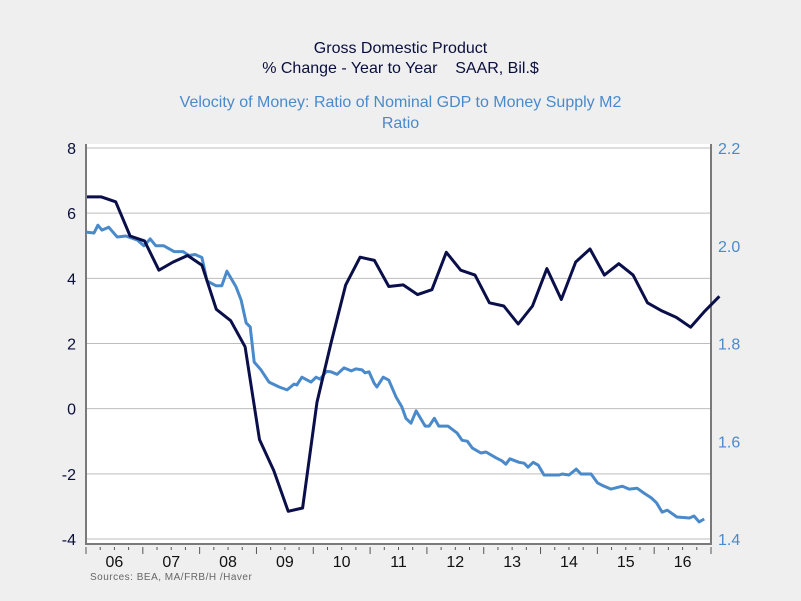  What do you see at coordinates (71, 345) in the screenshot?
I see `left-tick-label: 2` at bounding box center [71, 345].